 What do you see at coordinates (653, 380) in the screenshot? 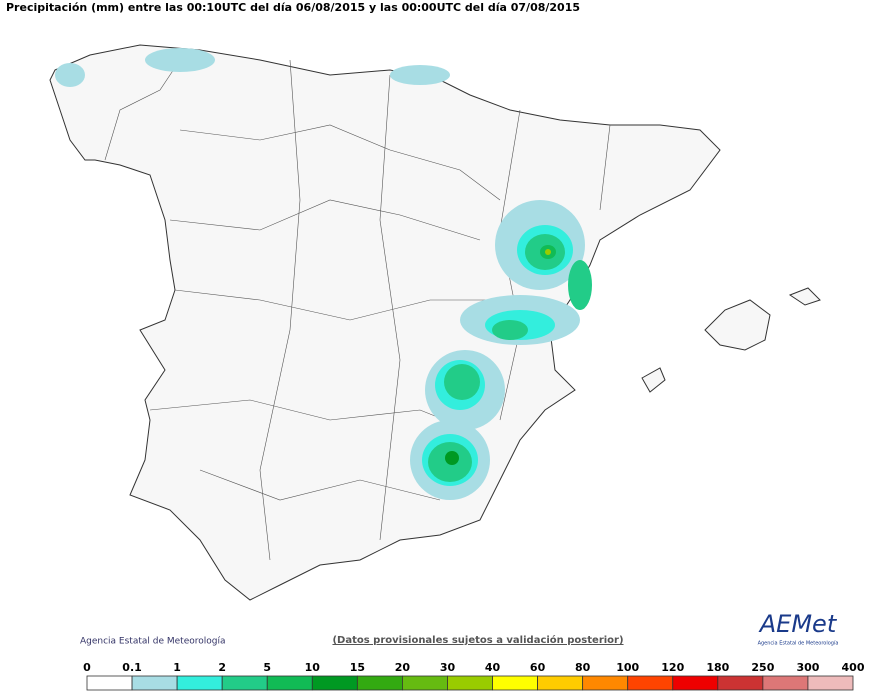
I see `ibiza` at bounding box center [653, 380].